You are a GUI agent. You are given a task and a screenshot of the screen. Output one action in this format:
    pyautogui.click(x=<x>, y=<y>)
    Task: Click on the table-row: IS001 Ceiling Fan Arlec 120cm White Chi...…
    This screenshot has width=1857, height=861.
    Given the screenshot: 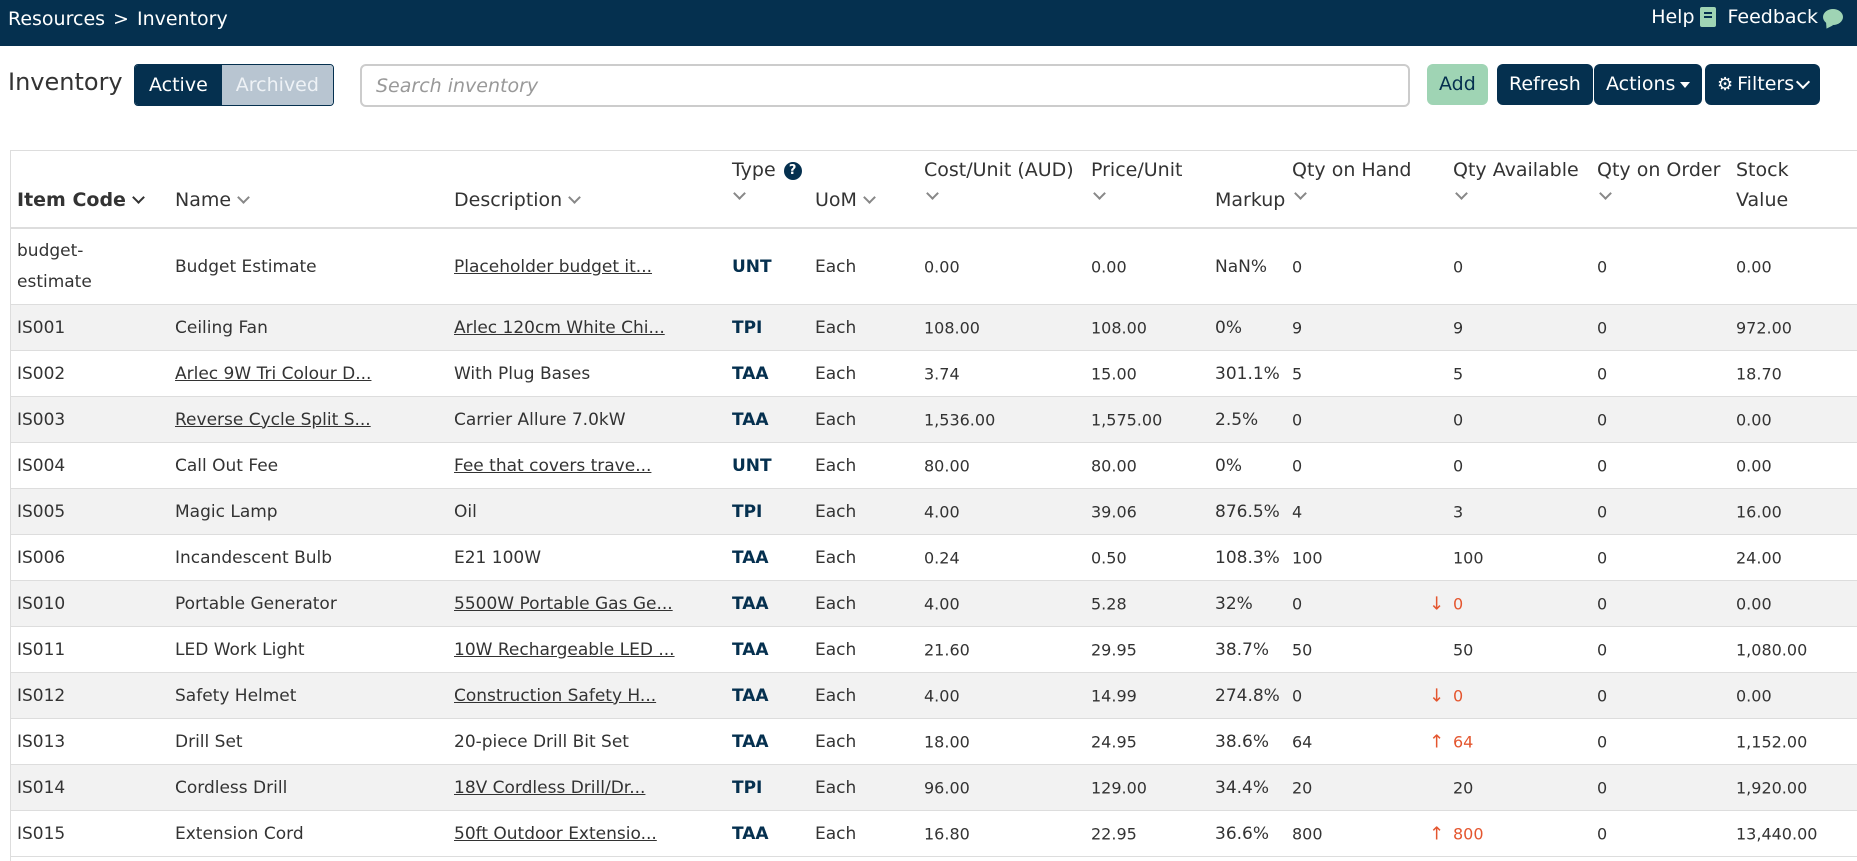 What is the action you would take?
    pyautogui.click(x=934, y=328)
    